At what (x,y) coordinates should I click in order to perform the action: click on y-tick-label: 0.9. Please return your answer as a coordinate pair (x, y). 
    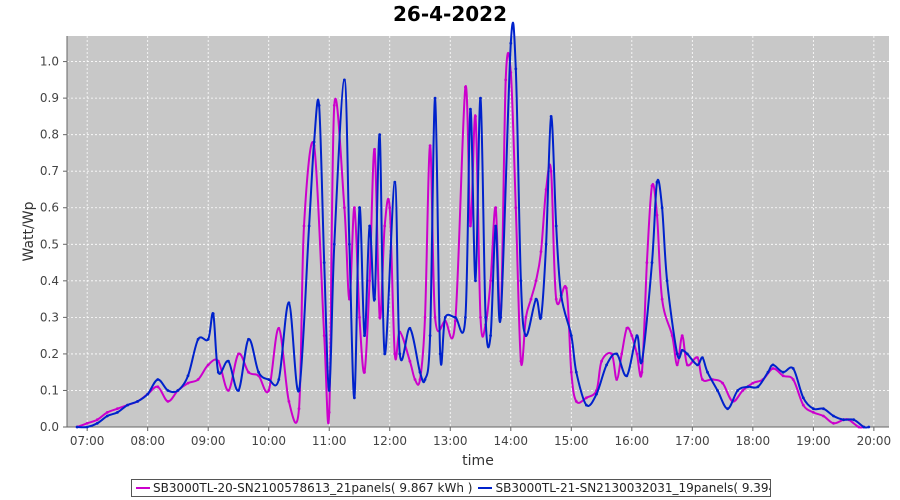
    Looking at the image, I should click on (49, 98).